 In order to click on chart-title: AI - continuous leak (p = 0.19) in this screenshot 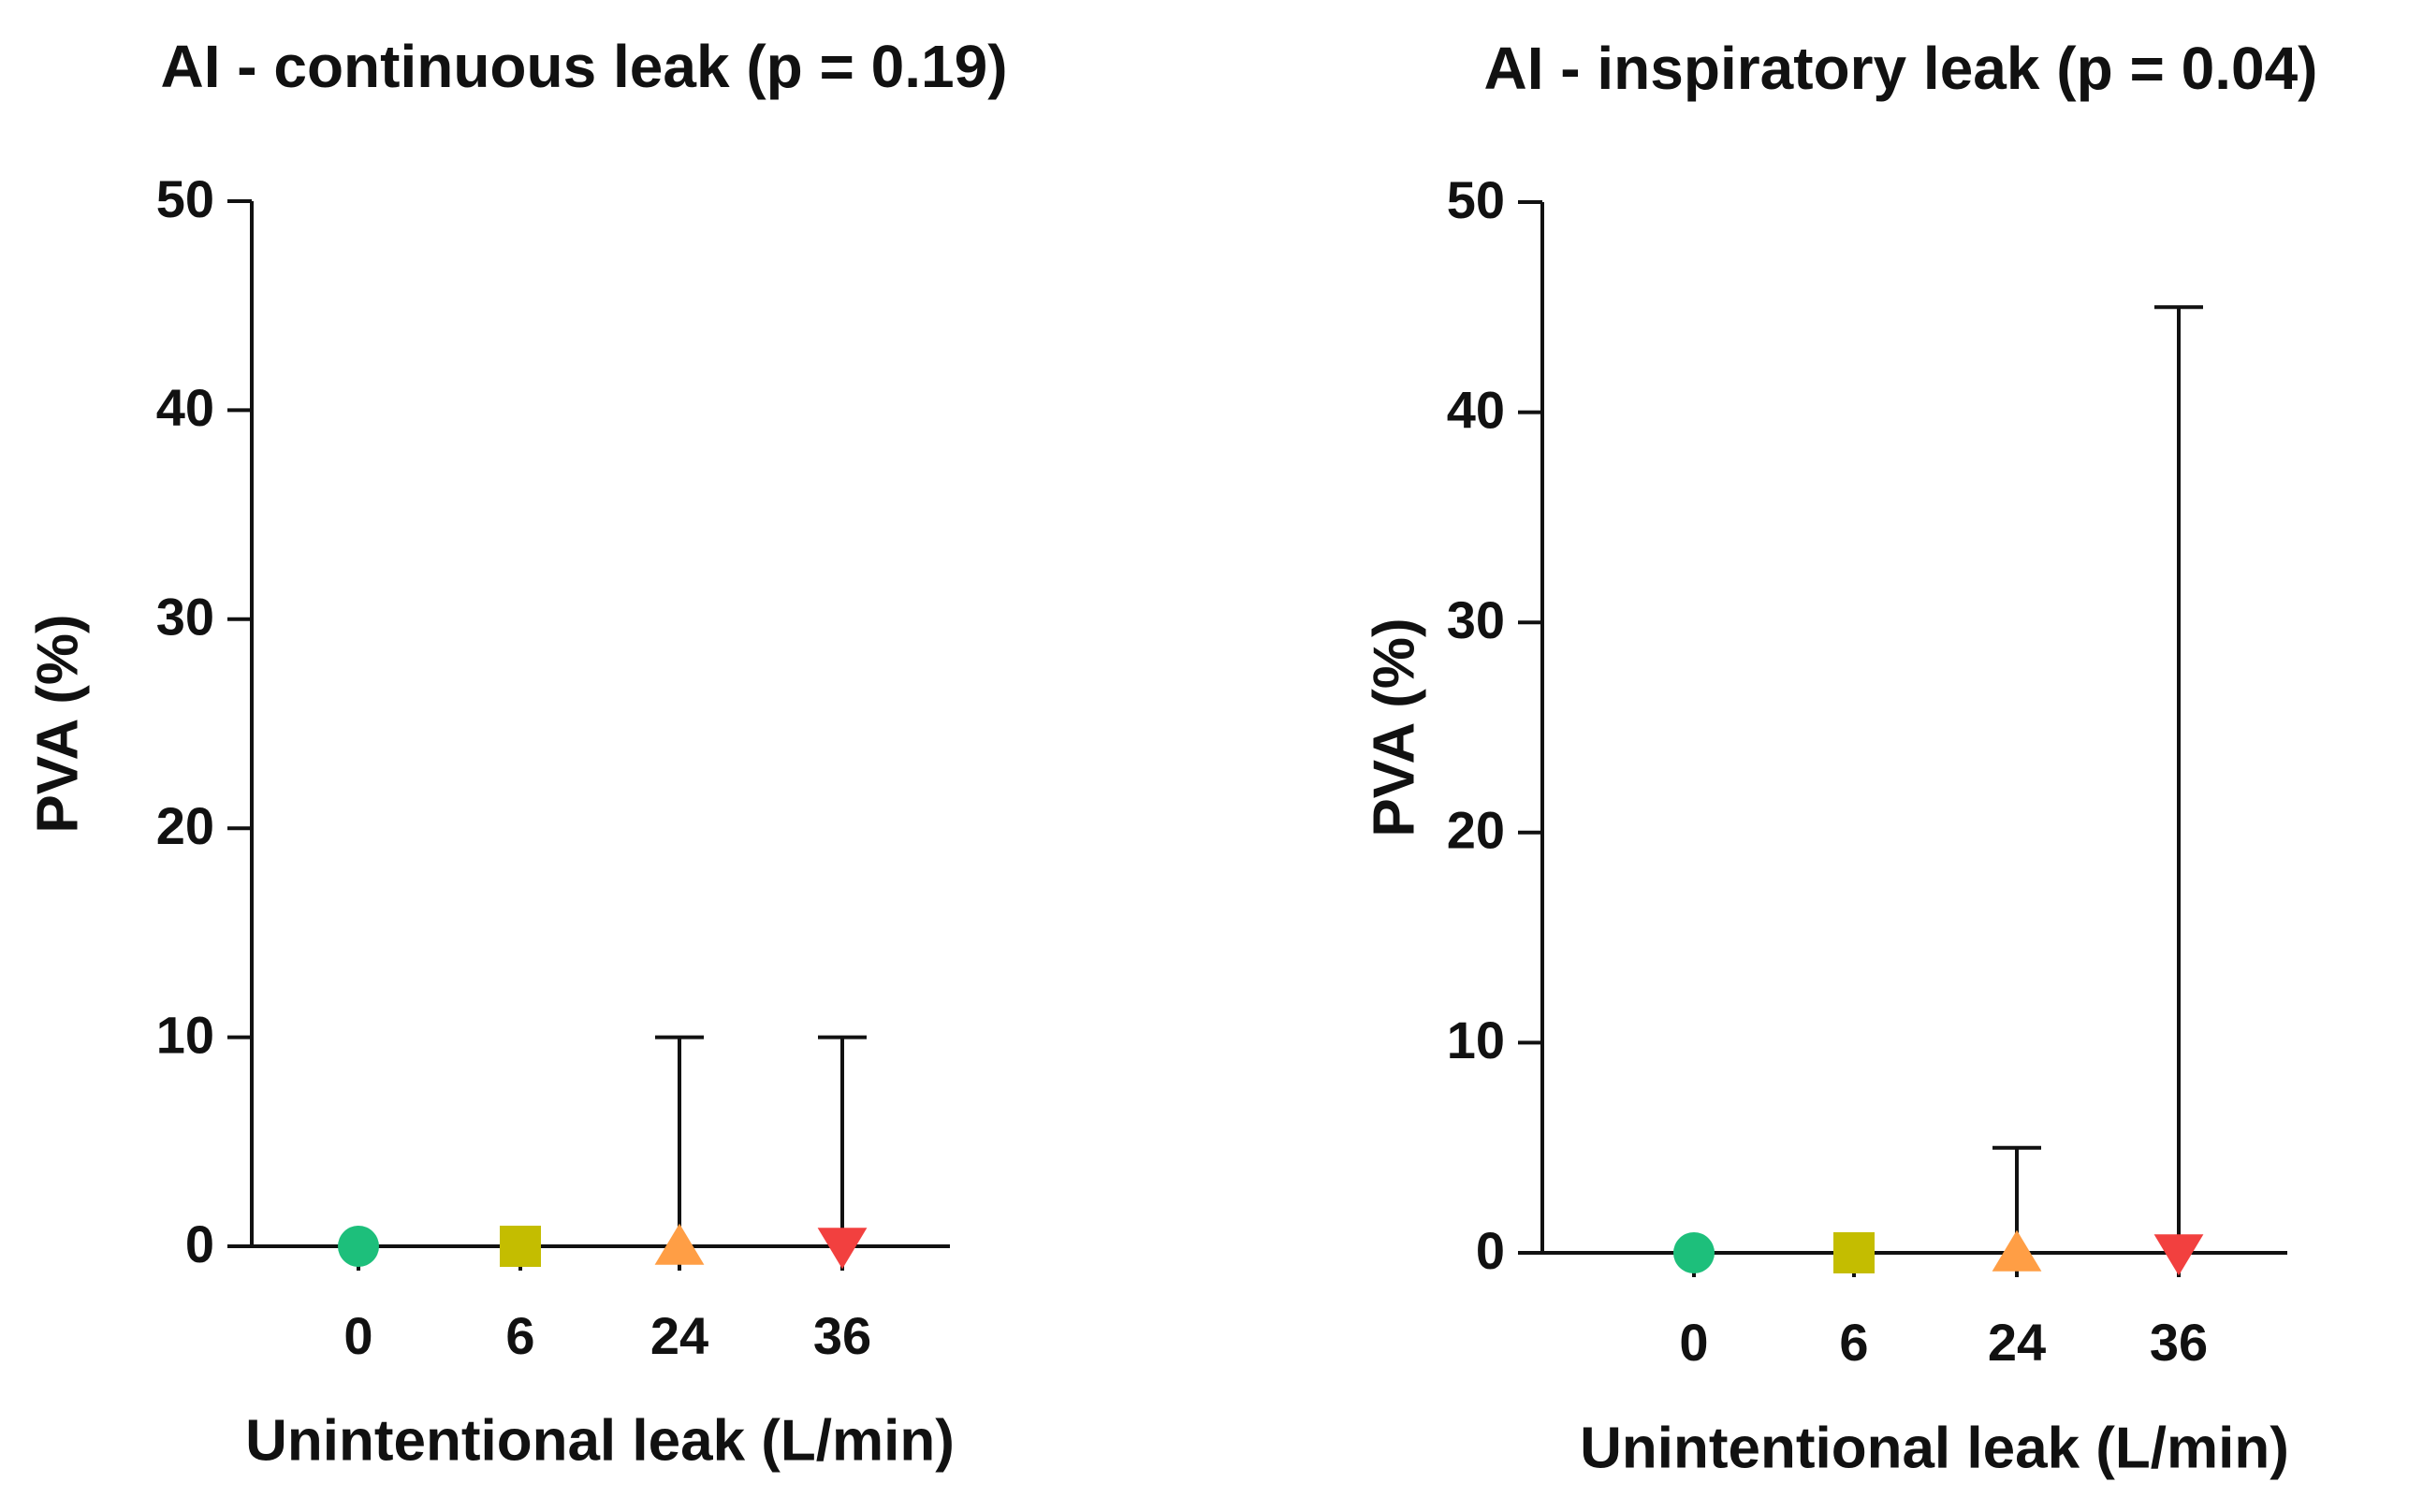, I will do `click(583, 66)`.